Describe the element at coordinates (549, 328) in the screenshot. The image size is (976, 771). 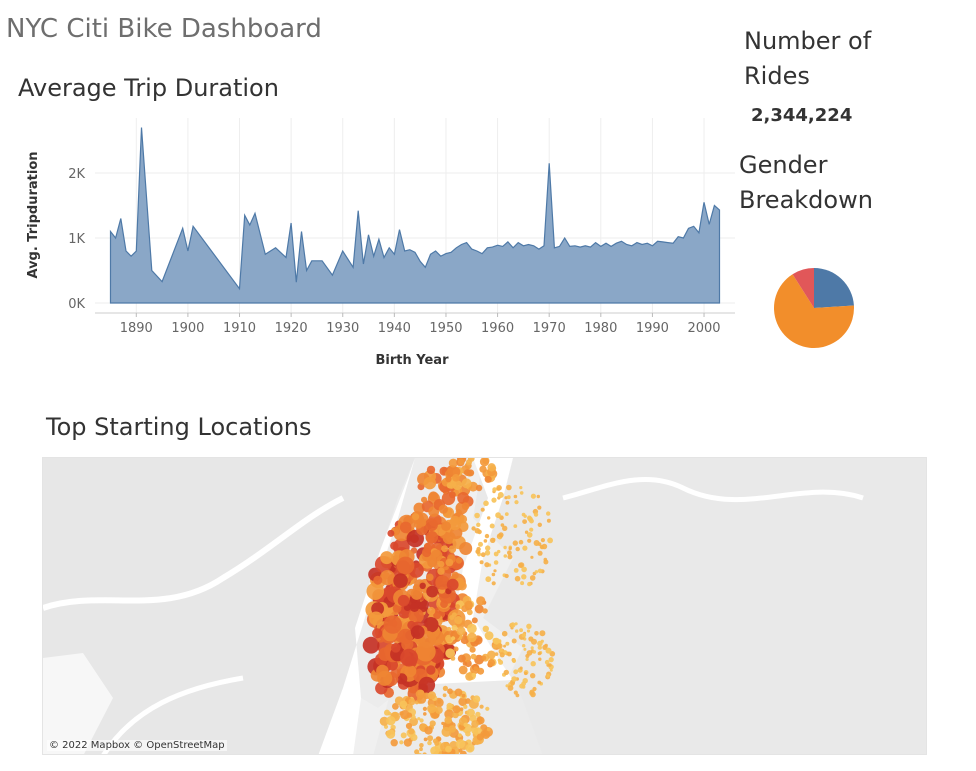
I see `x-tick-label: 1970` at that location.